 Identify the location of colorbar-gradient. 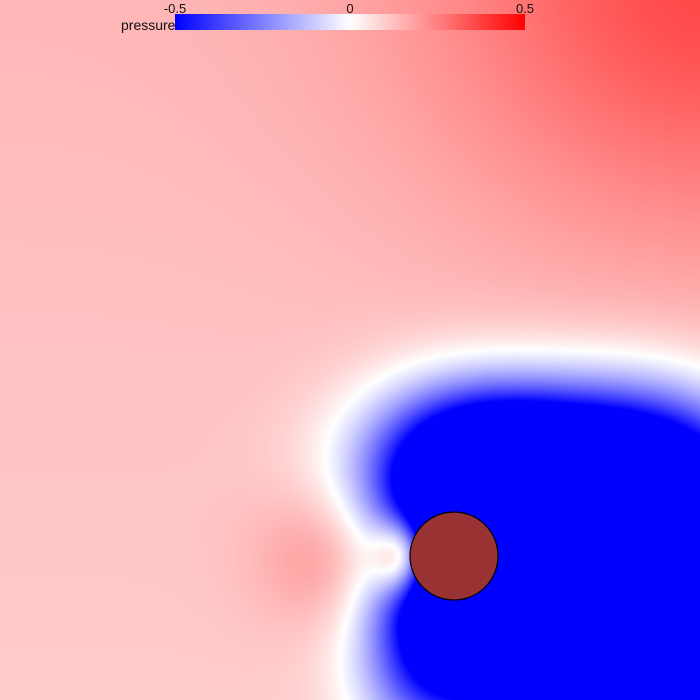
(350, 22).